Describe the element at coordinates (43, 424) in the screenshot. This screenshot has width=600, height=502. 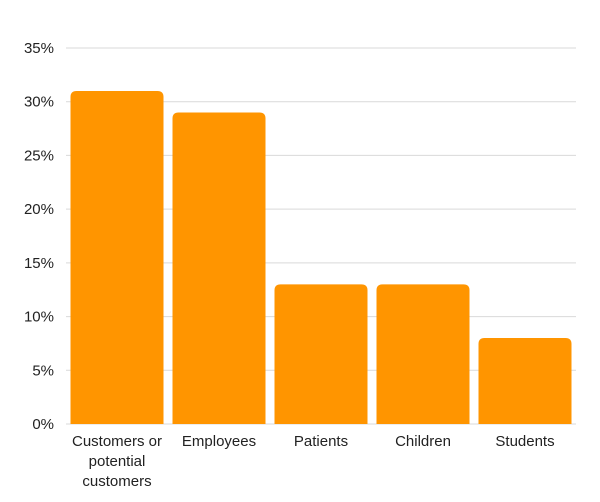
I see `y-tick-label: 0%` at that location.